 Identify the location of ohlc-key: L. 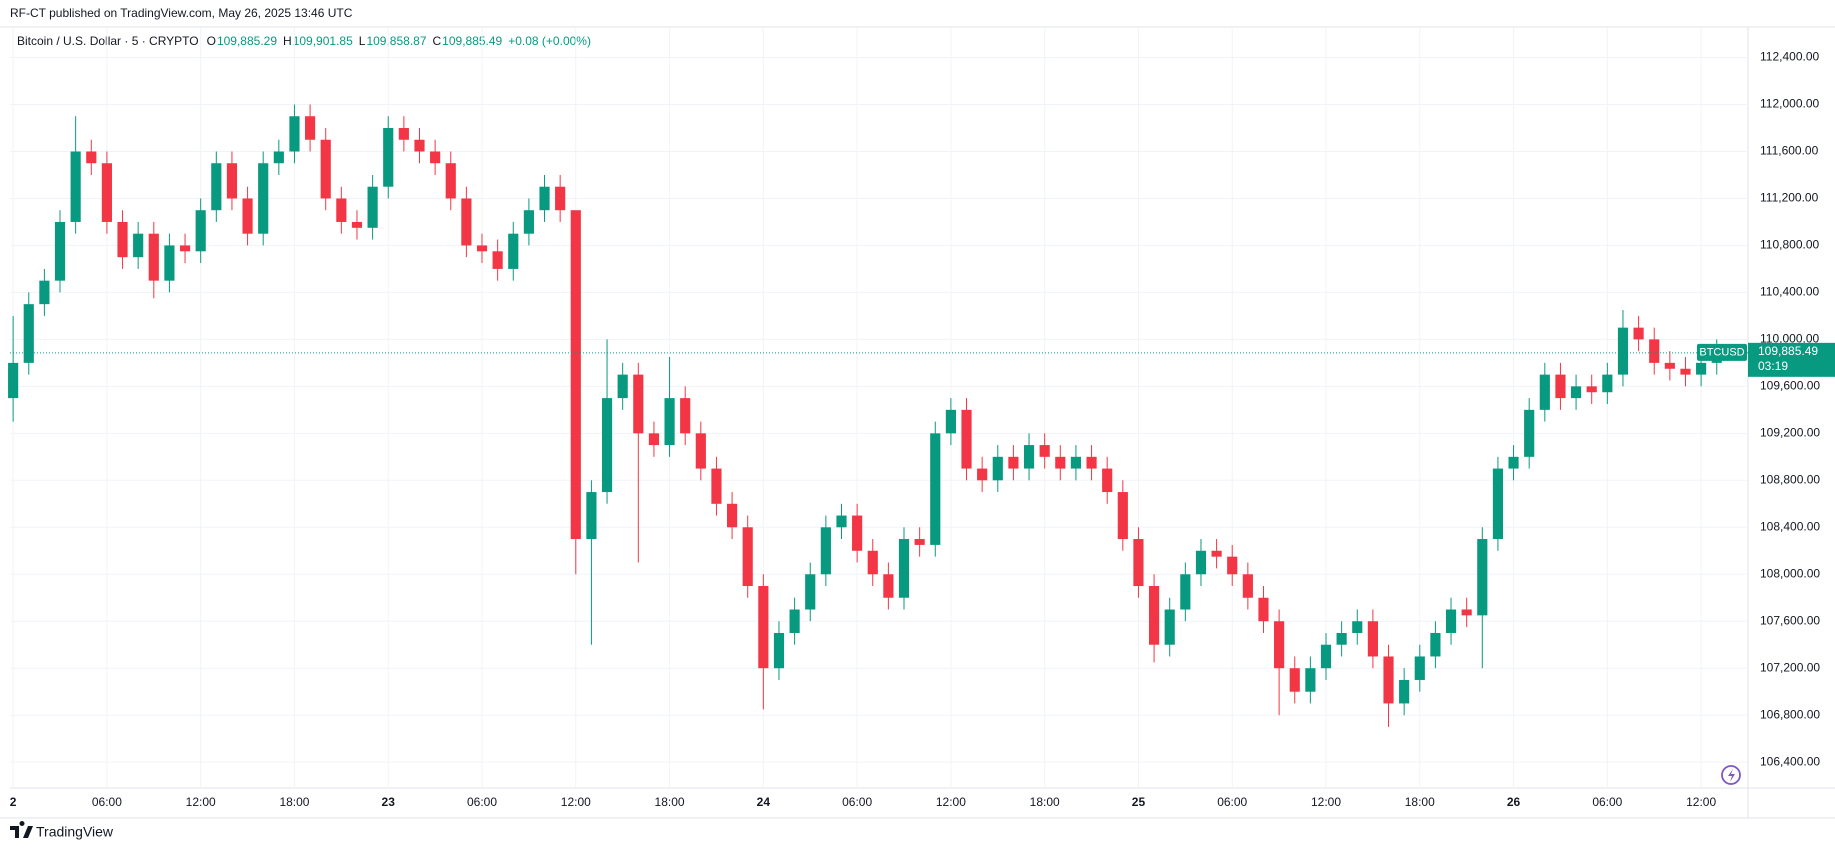
(362, 41).